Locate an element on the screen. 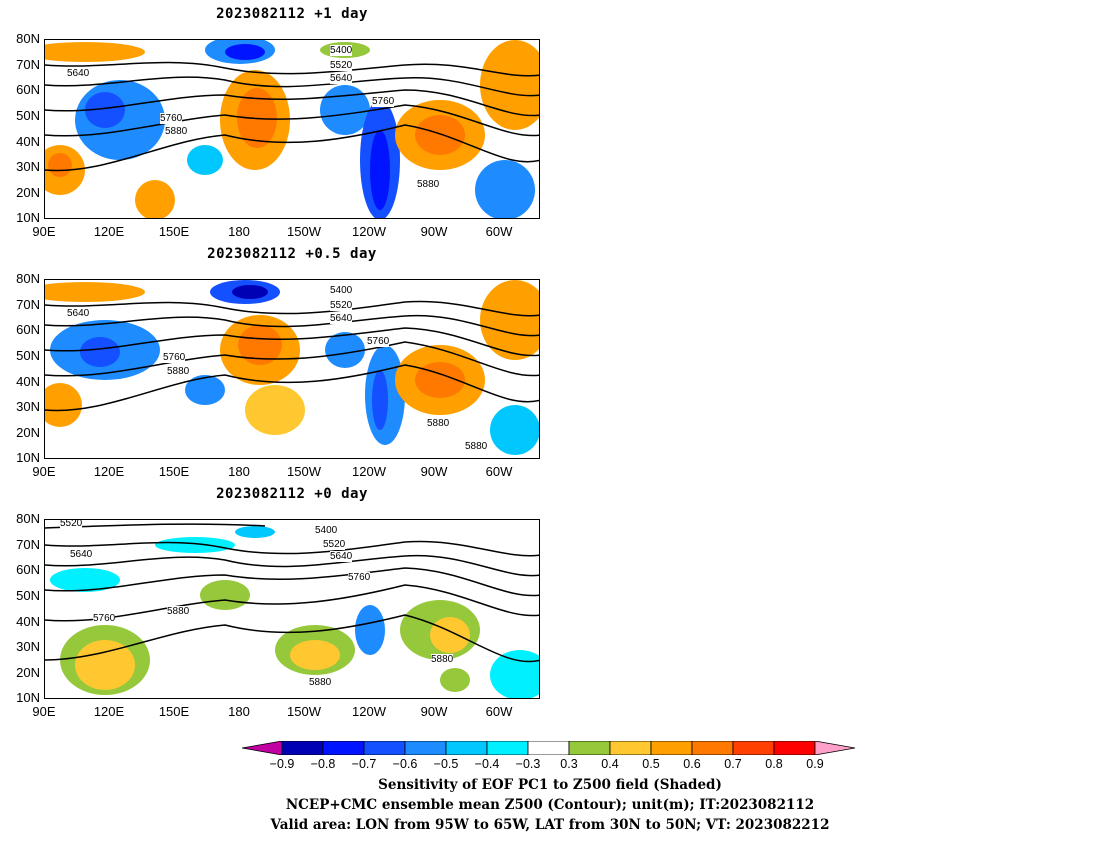 The width and height of the screenshot is (1100, 850). colorbar-tick-label: 0.9 is located at coordinates (815, 764).